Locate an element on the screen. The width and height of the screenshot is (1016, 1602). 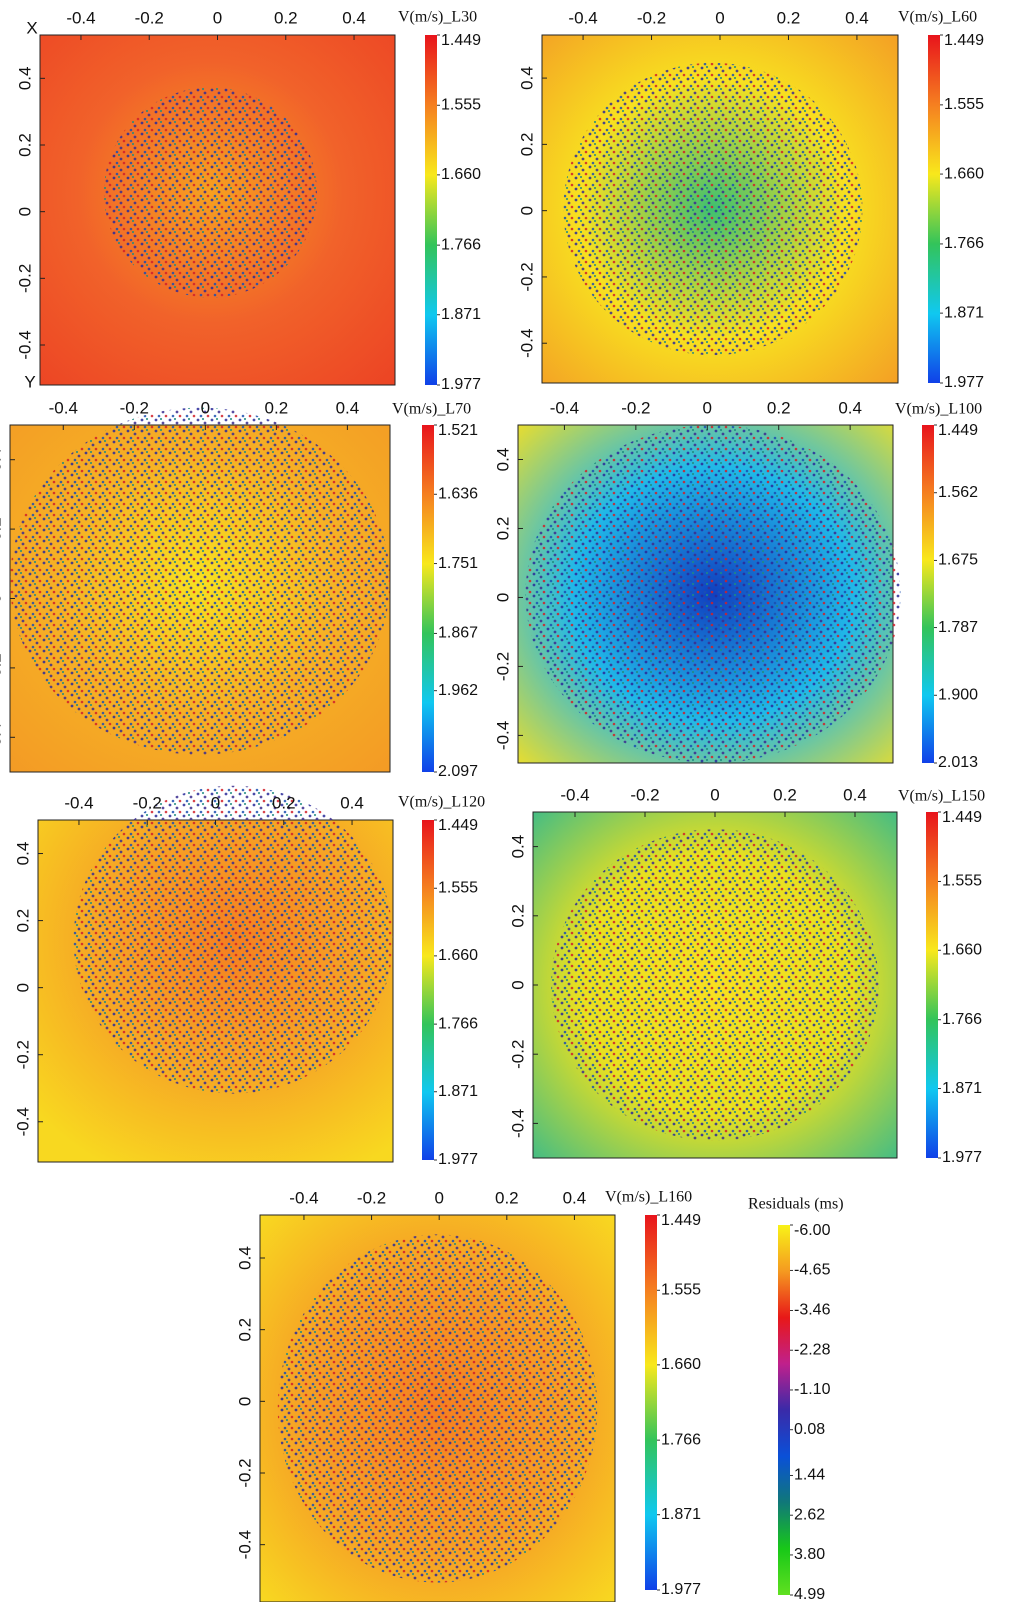
colorbar-label: 1.636 is located at coordinates (458, 493).